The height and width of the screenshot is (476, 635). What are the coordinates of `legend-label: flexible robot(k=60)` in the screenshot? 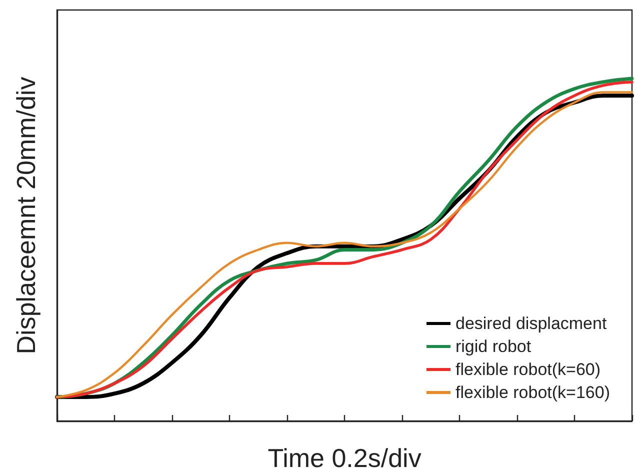 It's located at (528, 369).